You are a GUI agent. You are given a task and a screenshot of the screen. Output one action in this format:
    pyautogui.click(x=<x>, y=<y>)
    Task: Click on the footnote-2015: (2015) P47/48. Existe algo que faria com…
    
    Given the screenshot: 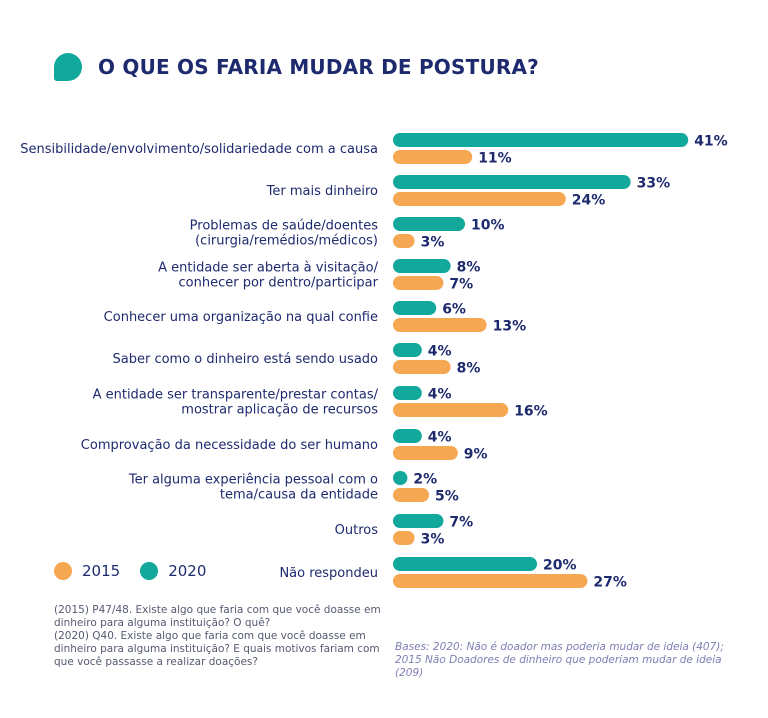 What is the action you would take?
    pyautogui.click(x=217, y=616)
    